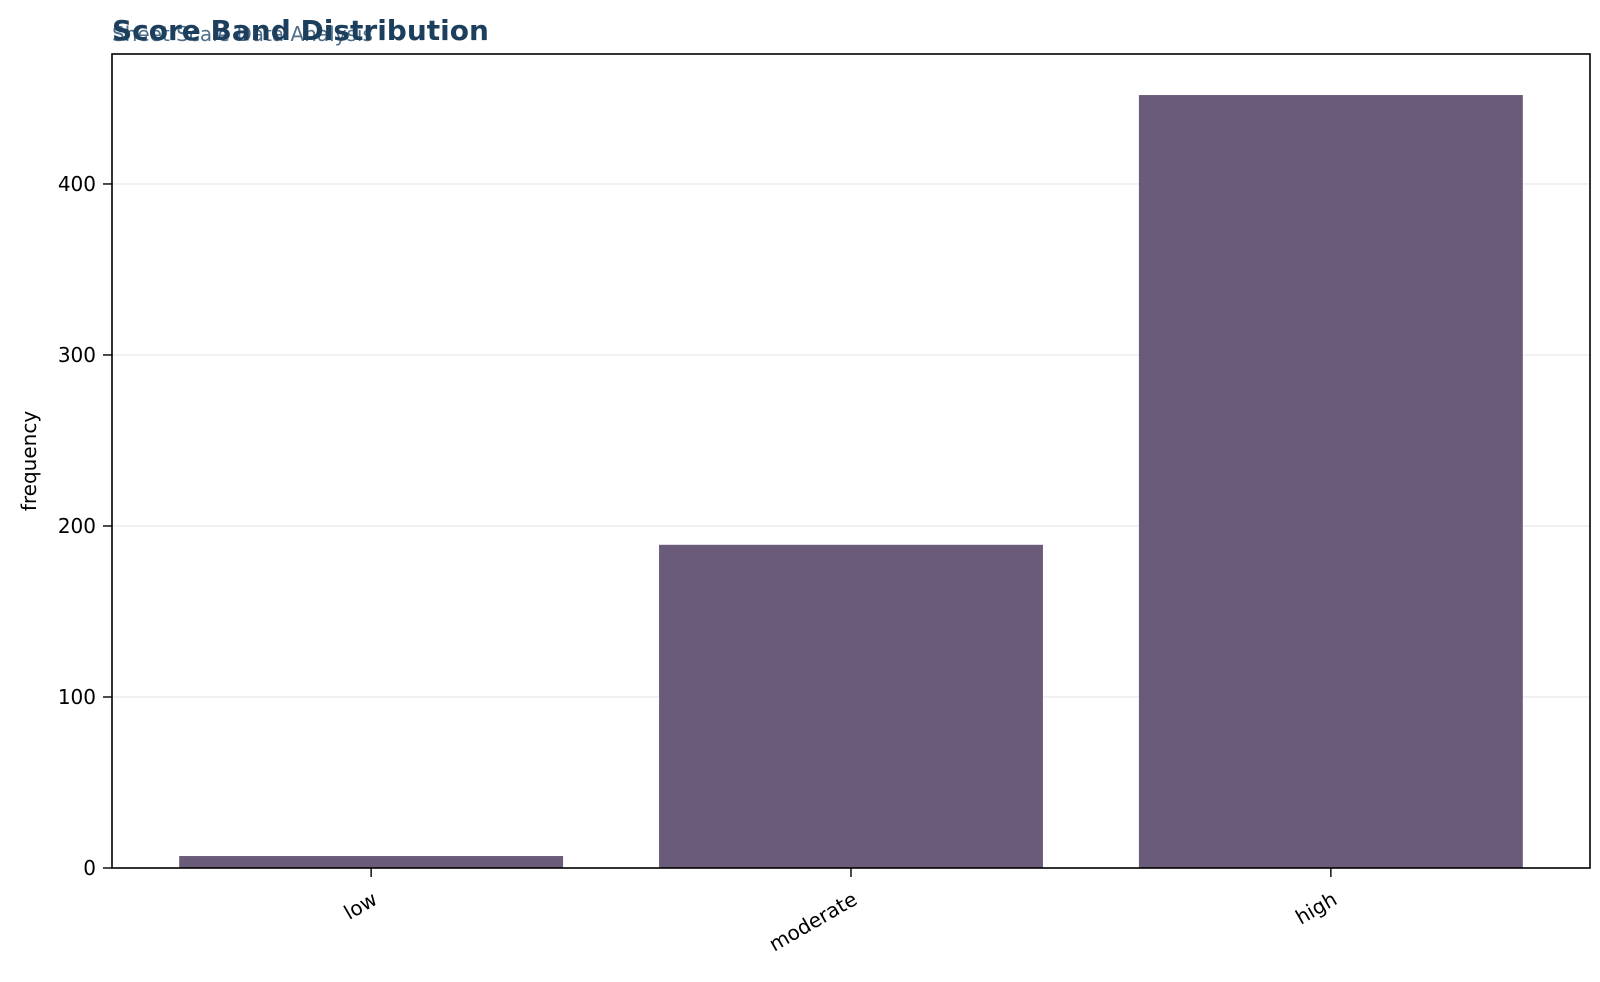 This screenshot has height=982, width=1600. I want to click on y-tick-label: 200, so click(77, 526).